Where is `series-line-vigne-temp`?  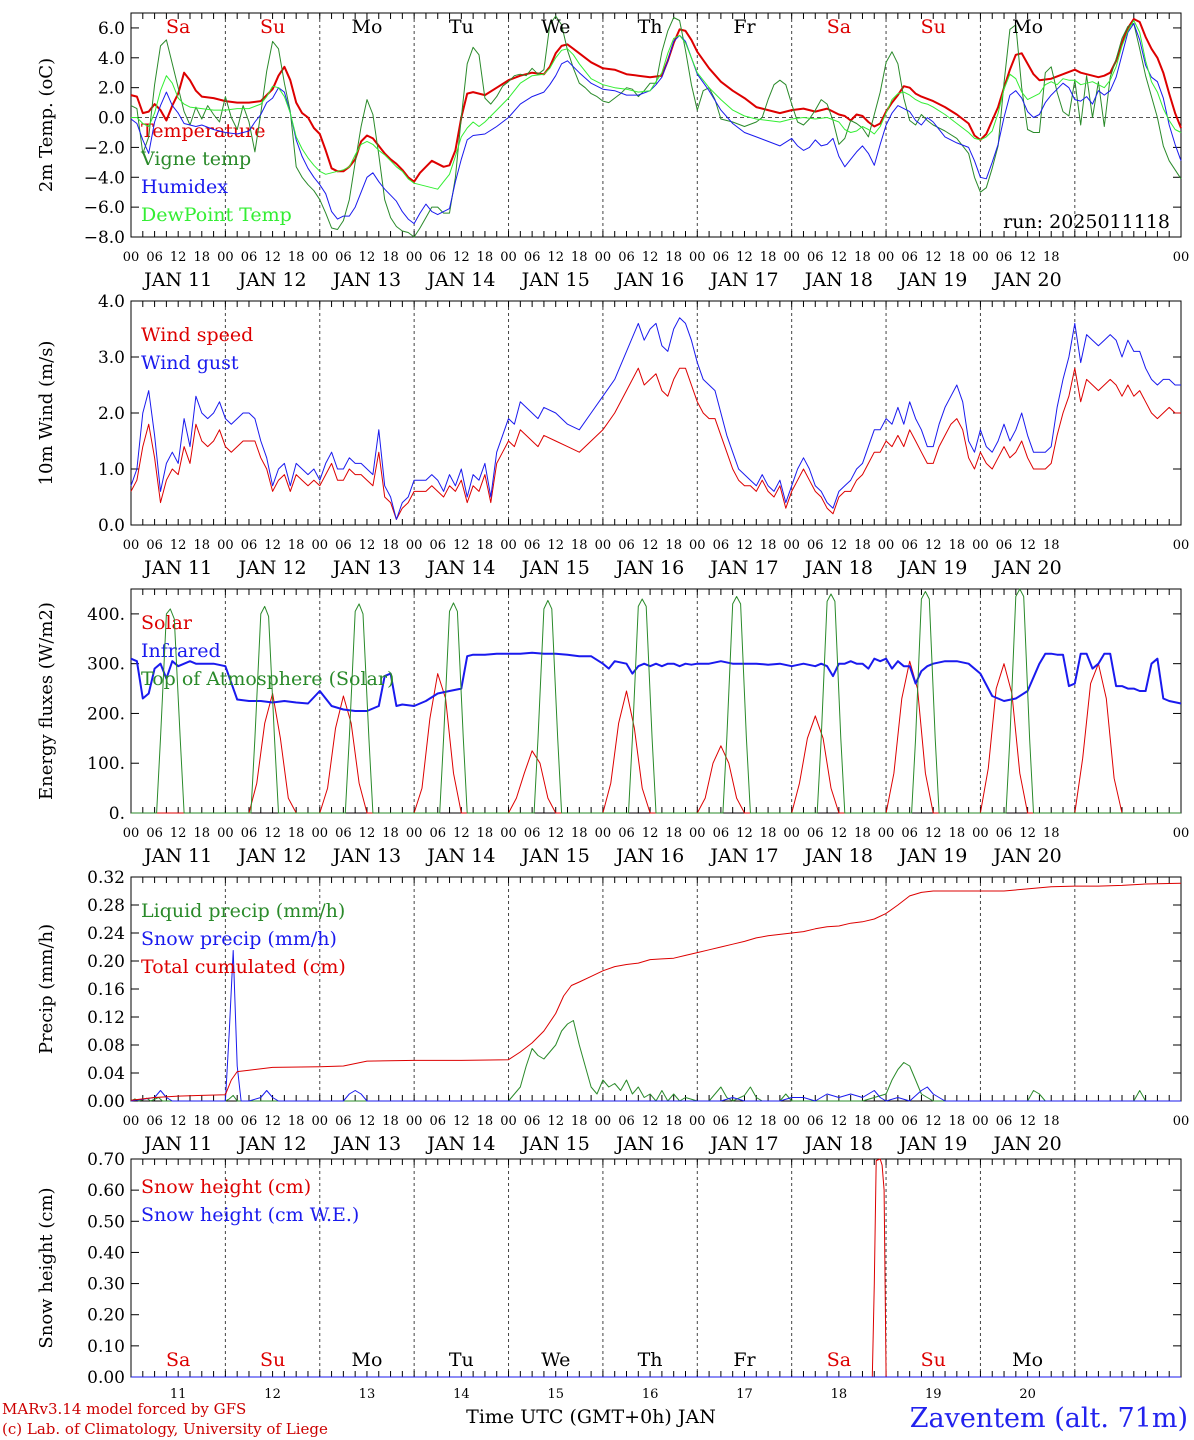 series-line-vigne-temp is located at coordinates (656, 126).